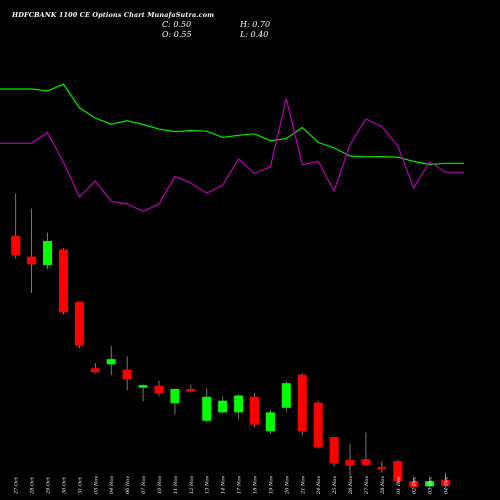 The image size is (500, 500). What do you see at coordinates (192, 485) in the screenshot?
I see `x-tick-label: 12 Nov` at bounding box center [192, 485].